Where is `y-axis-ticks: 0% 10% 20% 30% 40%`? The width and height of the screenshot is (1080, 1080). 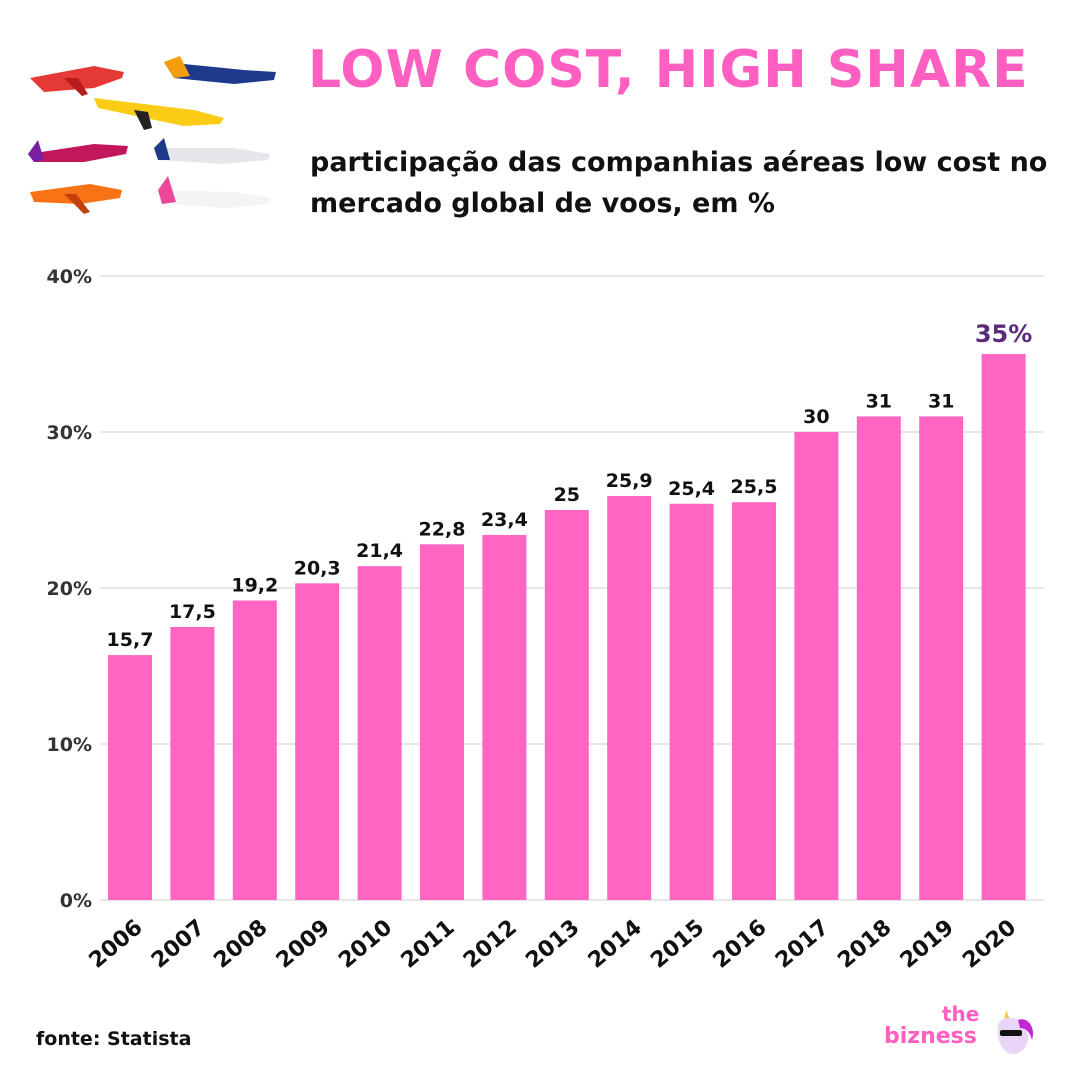
y-axis-ticks: 0% 10% 20% 30% 40% is located at coordinates (69, 589).